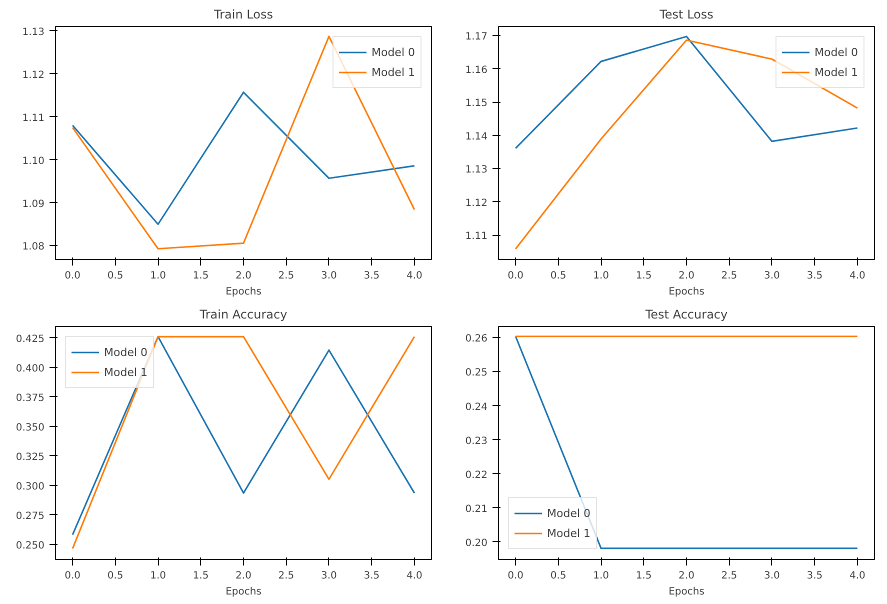 The width and height of the screenshot is (887, 604). I want to click on y-tick-label: 0.20, so click(476, 543).